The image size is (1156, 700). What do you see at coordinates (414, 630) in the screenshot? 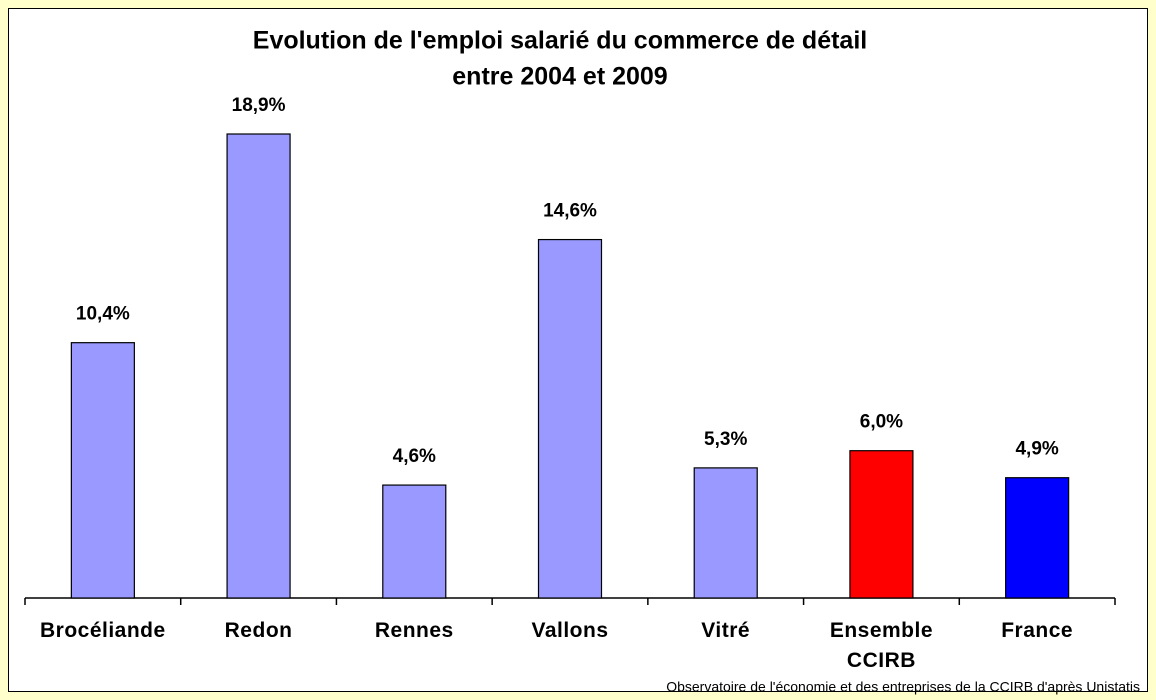
I see `x-tick-label: Rennes` at bounding box center [414, 630].